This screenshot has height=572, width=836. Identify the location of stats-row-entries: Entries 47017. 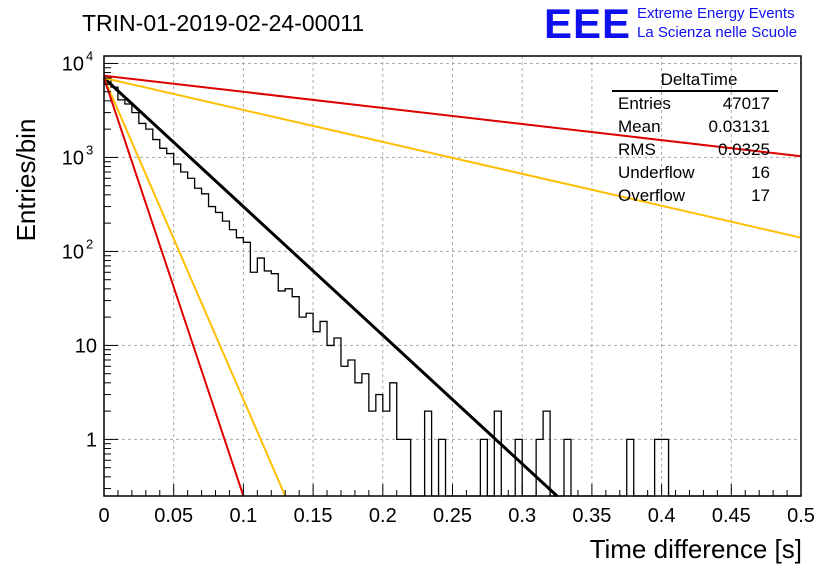
(695, 103).